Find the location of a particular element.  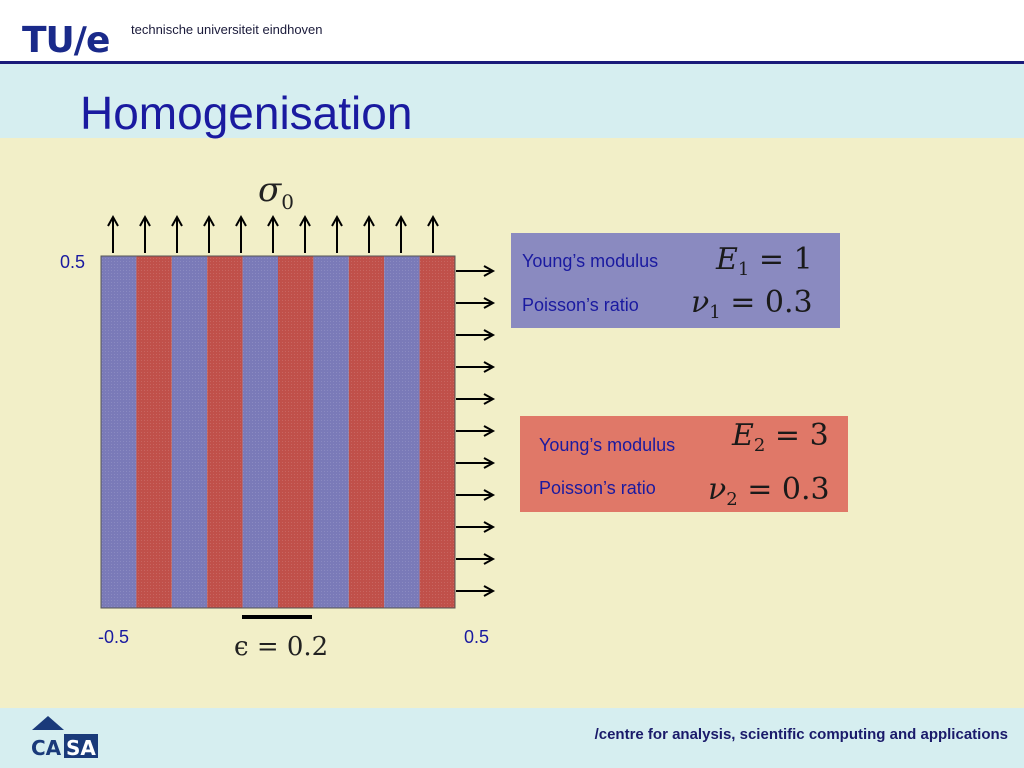

material-1-poisson-symbol: ν is located at coordinates (700, 302).